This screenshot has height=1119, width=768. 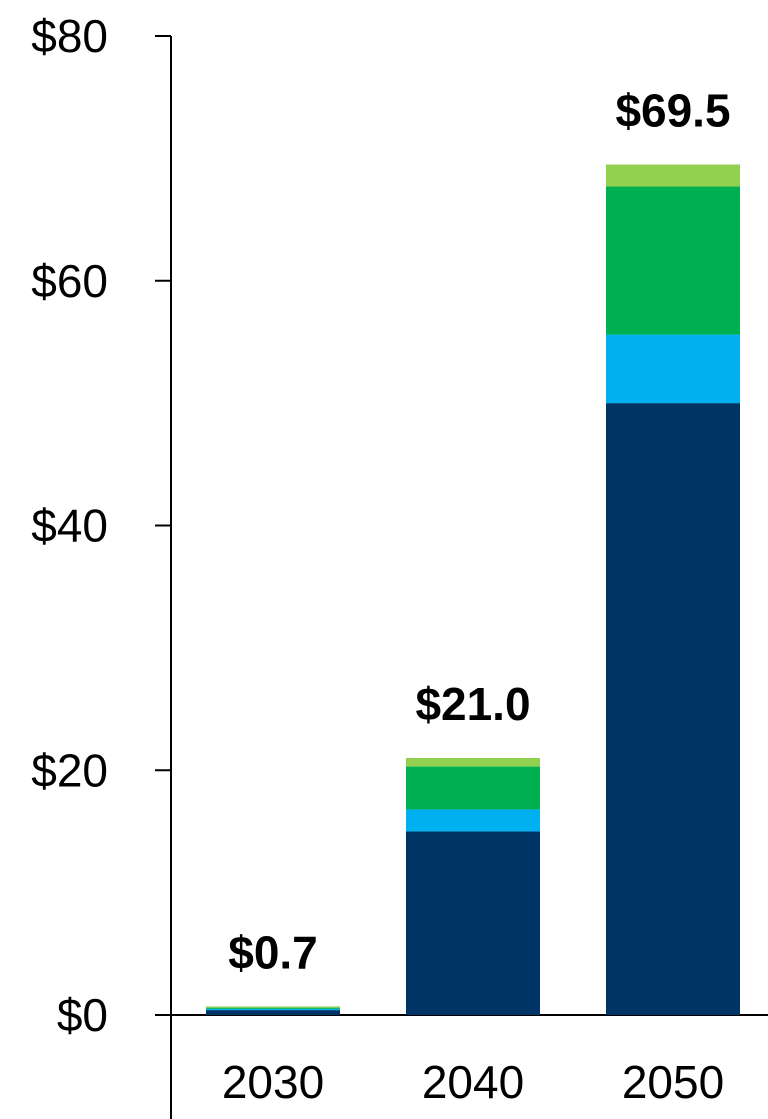 I want to click on total-label: $21.0, so click(x=472, y=704).